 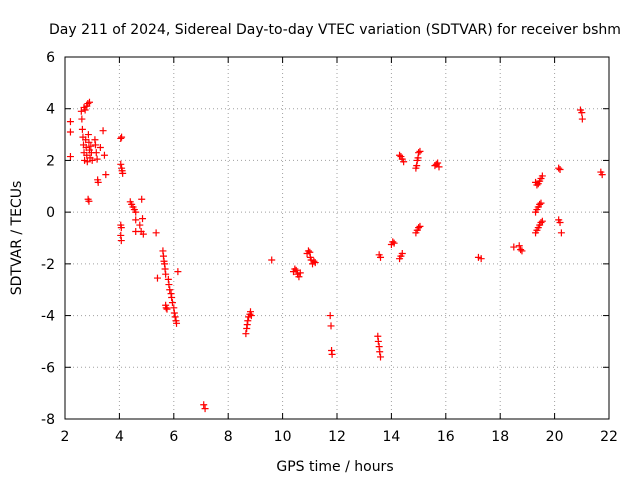 What do you see at coordinates (48, 265) in the screenshot?
I see `y-tick-label: -2` at bounding box center [48, 265].